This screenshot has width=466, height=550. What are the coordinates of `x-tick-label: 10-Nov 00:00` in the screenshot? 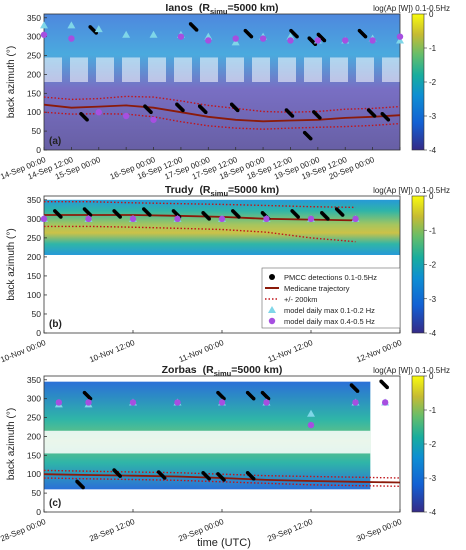 It's located at (24, 351).